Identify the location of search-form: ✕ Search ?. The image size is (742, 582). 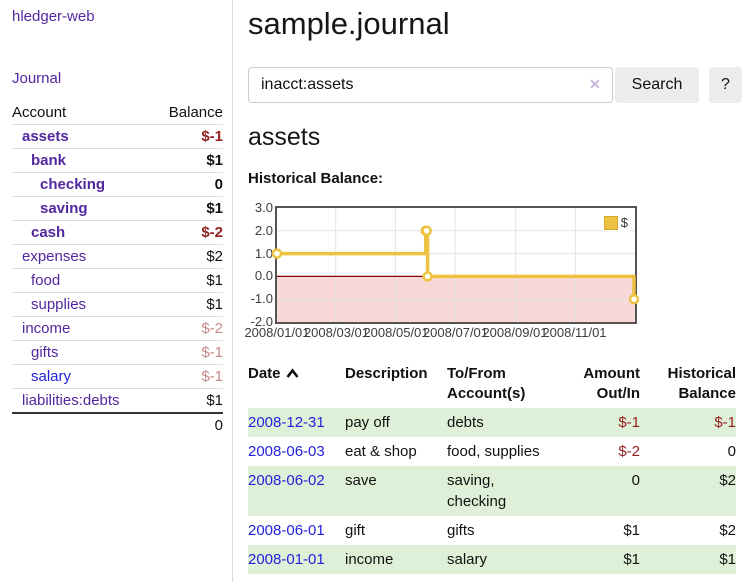
(495, 85).